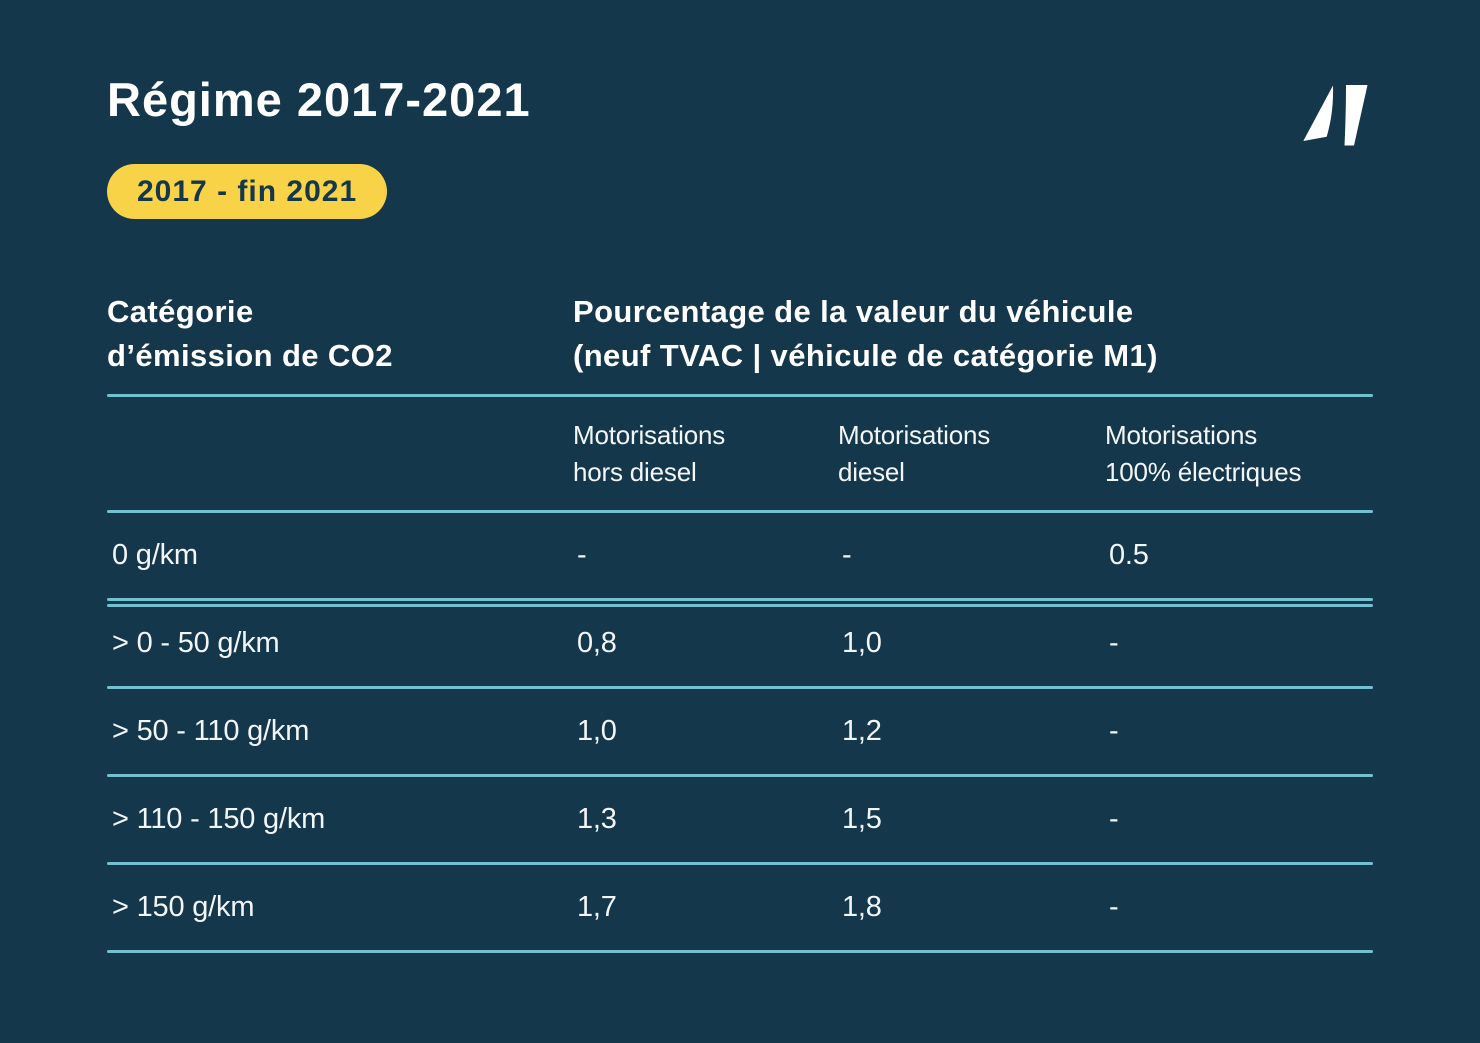  I want to click on period-badge: 2017 - fin 2021, so click(247, 191).